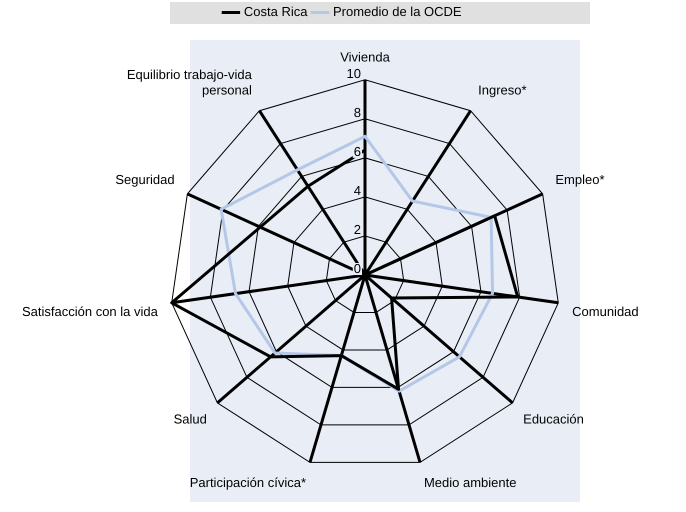 This screenshot has height=512, width=686. Describe the element at coordinates (353, 73) in the screenshot. I see `y-tick-label: 10` at that location.